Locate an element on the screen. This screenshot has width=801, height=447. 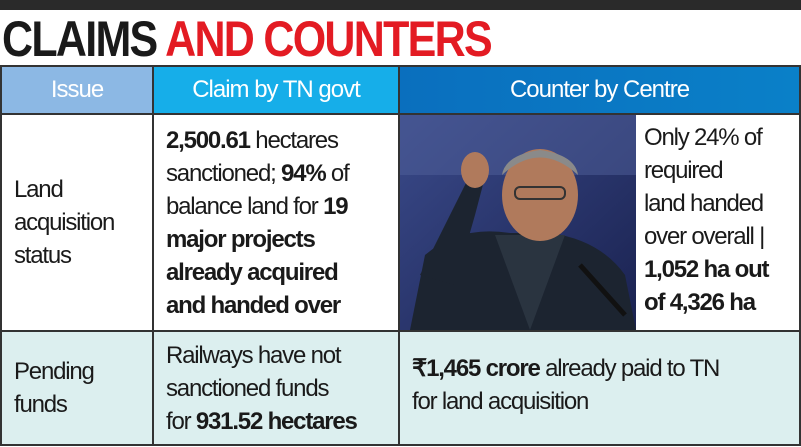
bold-text: 19 is located at coordinates (336, 206).